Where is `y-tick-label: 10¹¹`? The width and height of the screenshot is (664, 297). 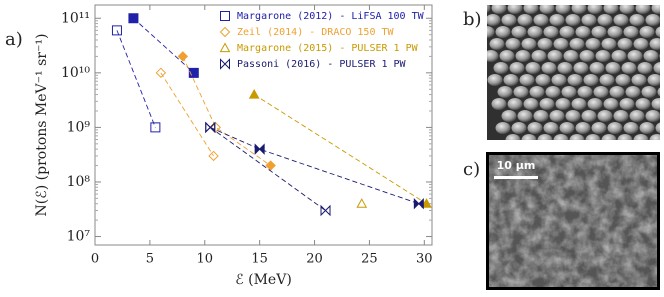 y-tick-label: 10¹¹ is located at coordinates (75, 18).